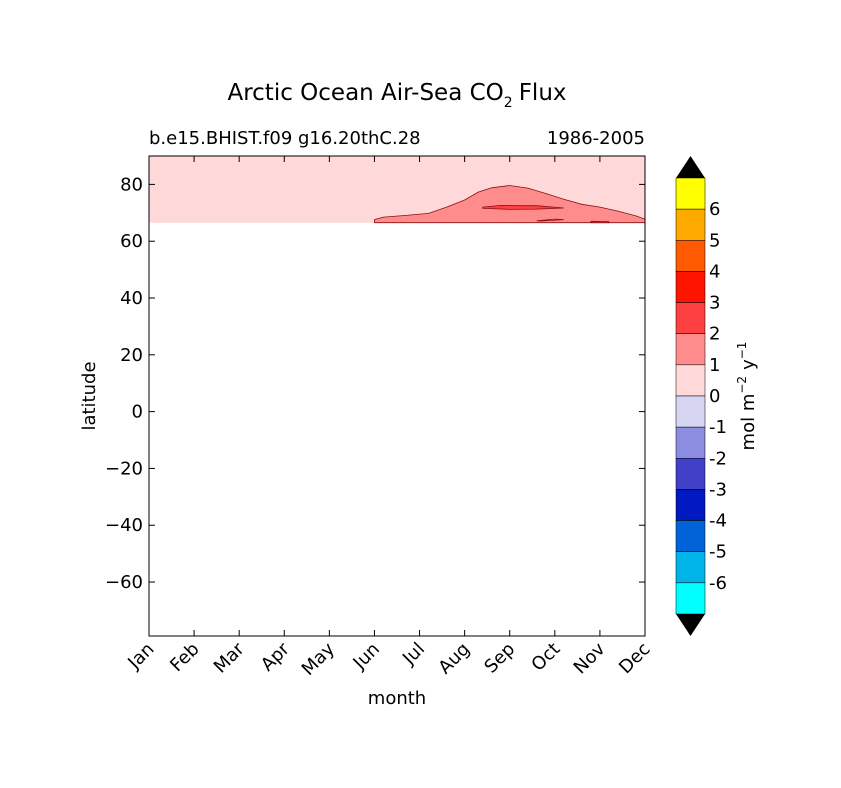  What do you see at coordinates (318, 658) in the screenshot?
I see `x-tick-label-4: May` at bounding box center [318, 658].